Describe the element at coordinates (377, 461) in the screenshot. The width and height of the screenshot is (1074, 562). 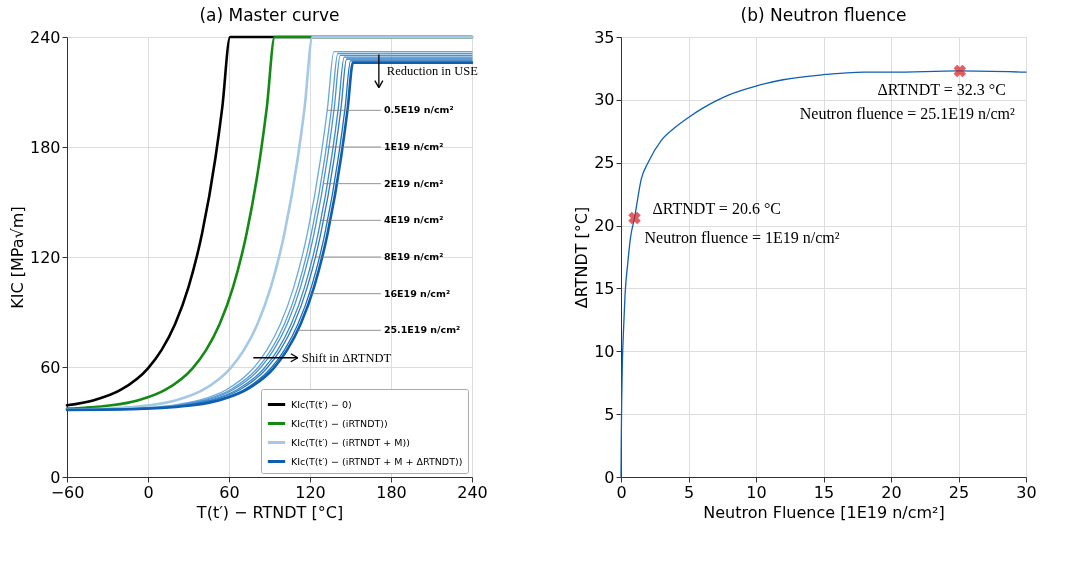
I see `legend-label: KIc(T(t′) − (iRTNDT + M + ΔRTNDT))` at that location.